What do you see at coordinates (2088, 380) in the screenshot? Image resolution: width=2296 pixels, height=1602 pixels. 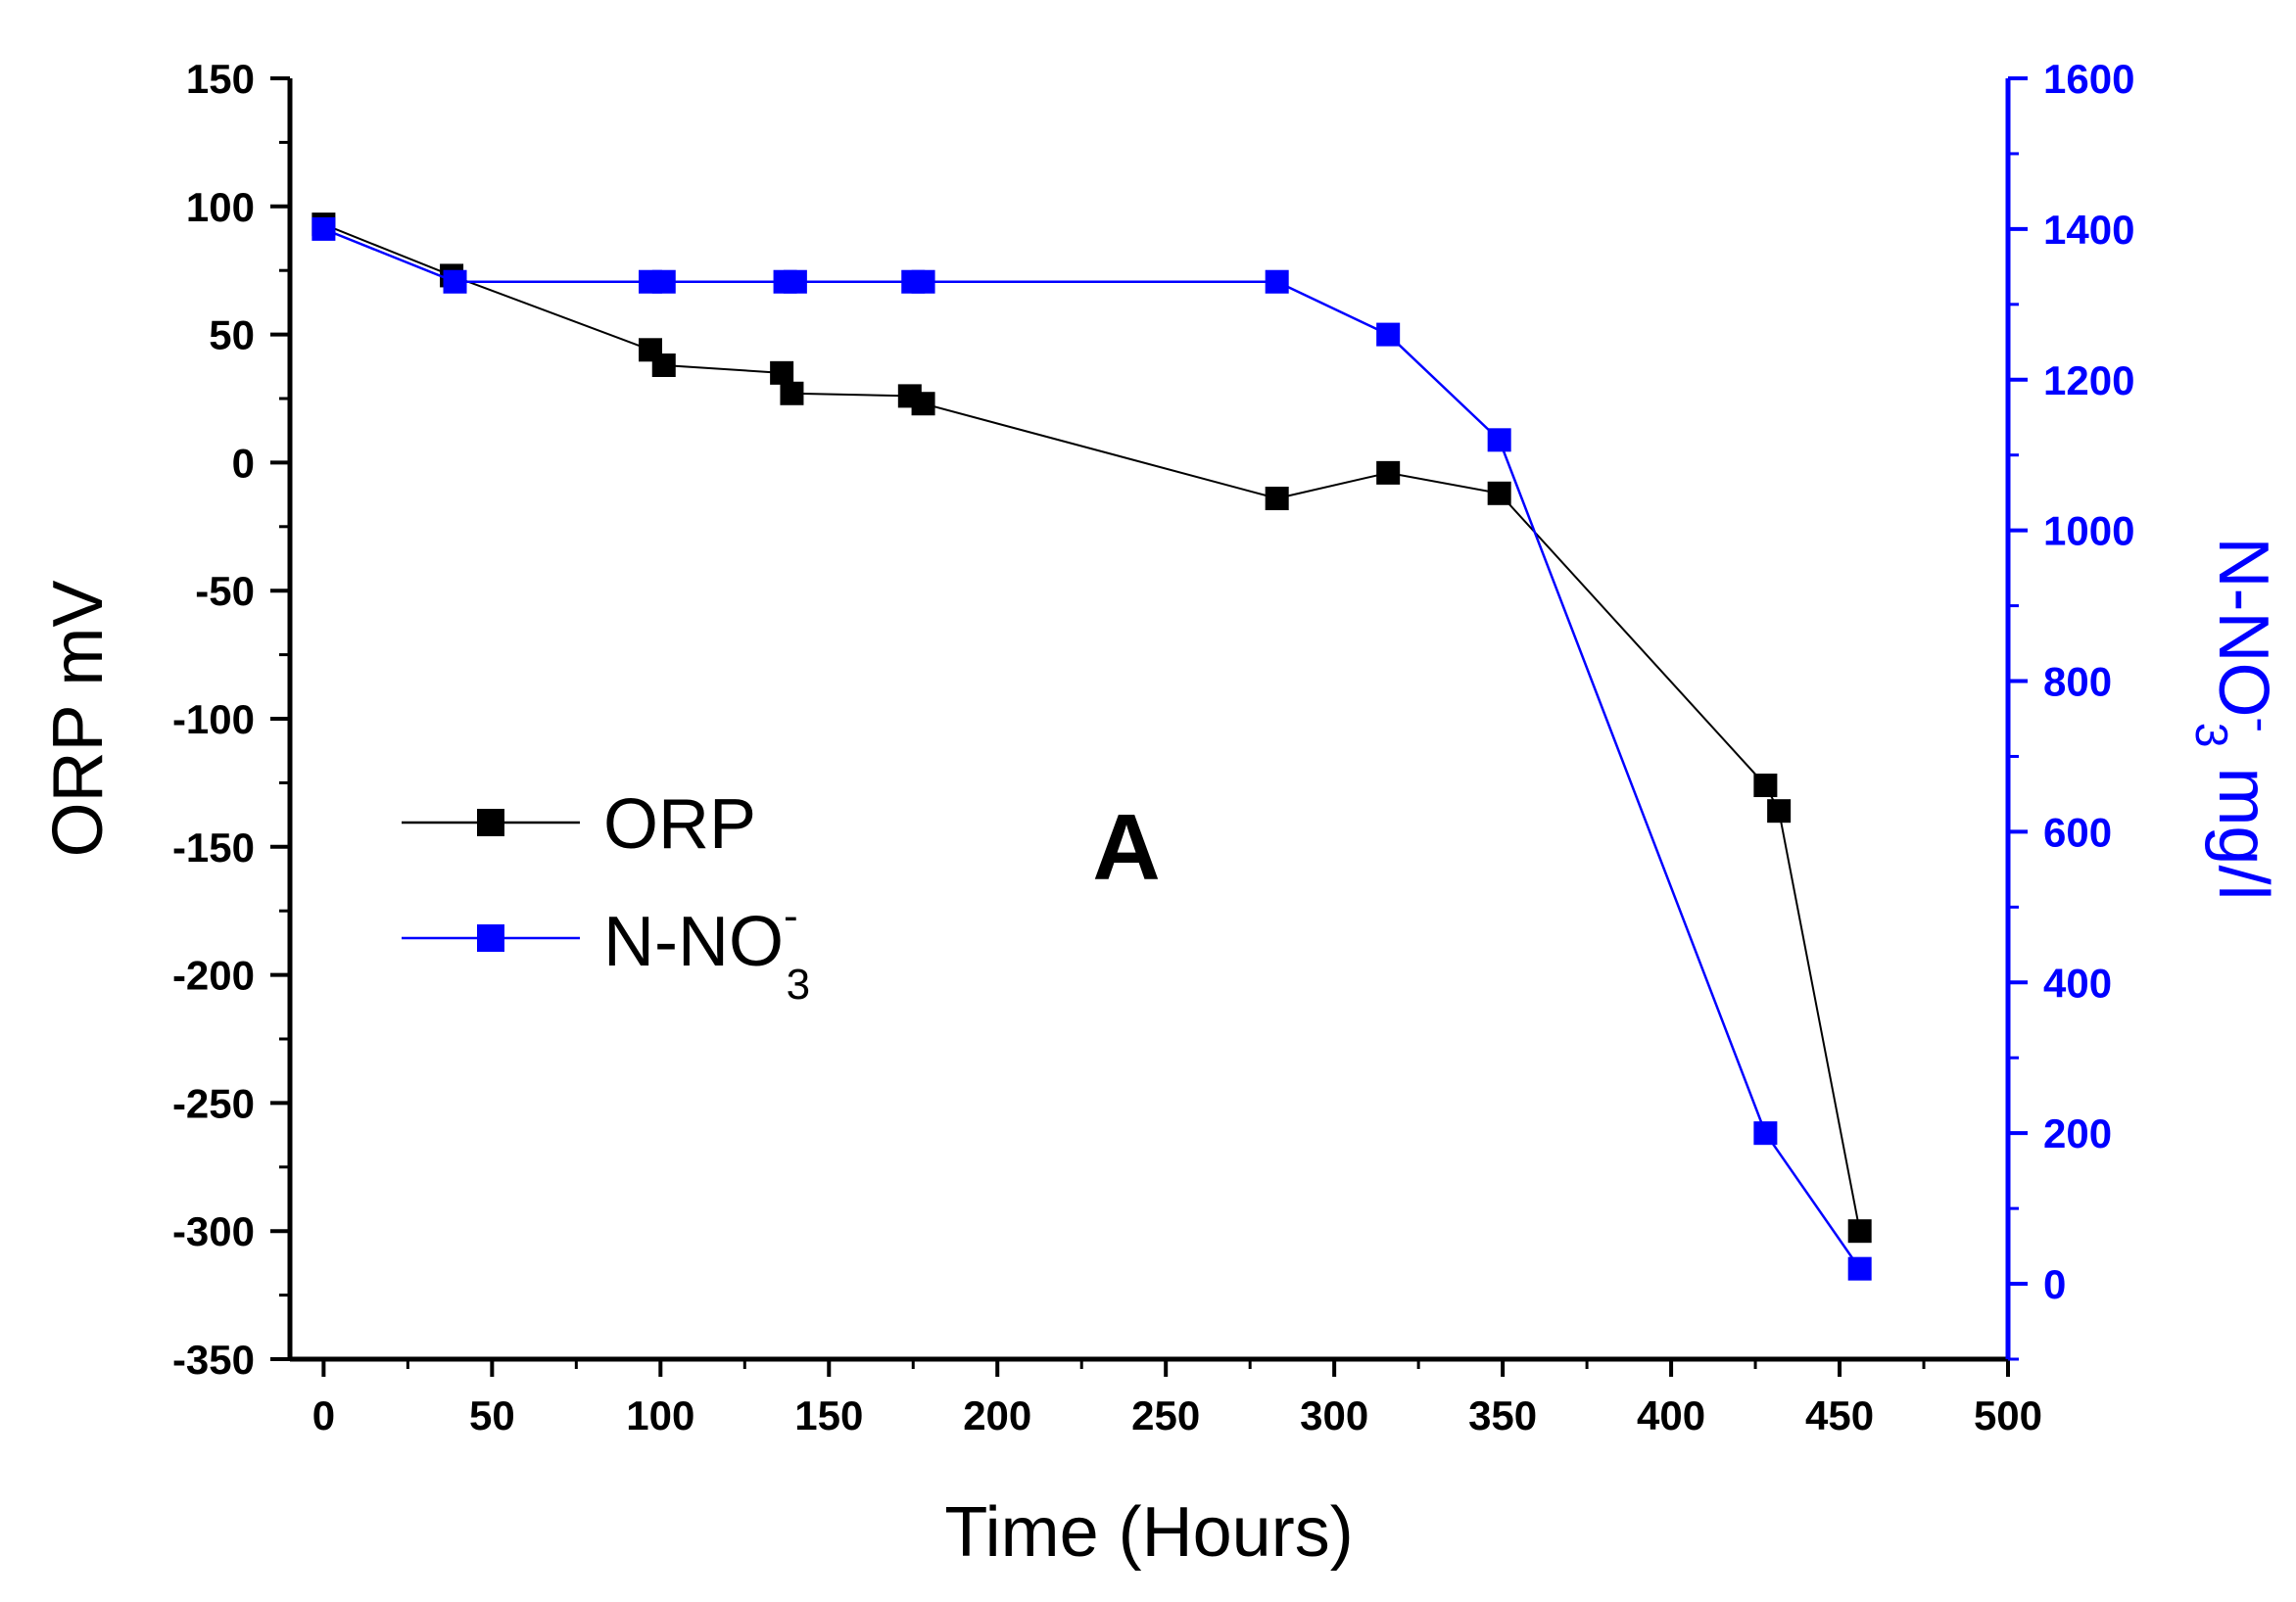 I see `right-y-tick-label: 1200` at bounding box center [2088, 380].